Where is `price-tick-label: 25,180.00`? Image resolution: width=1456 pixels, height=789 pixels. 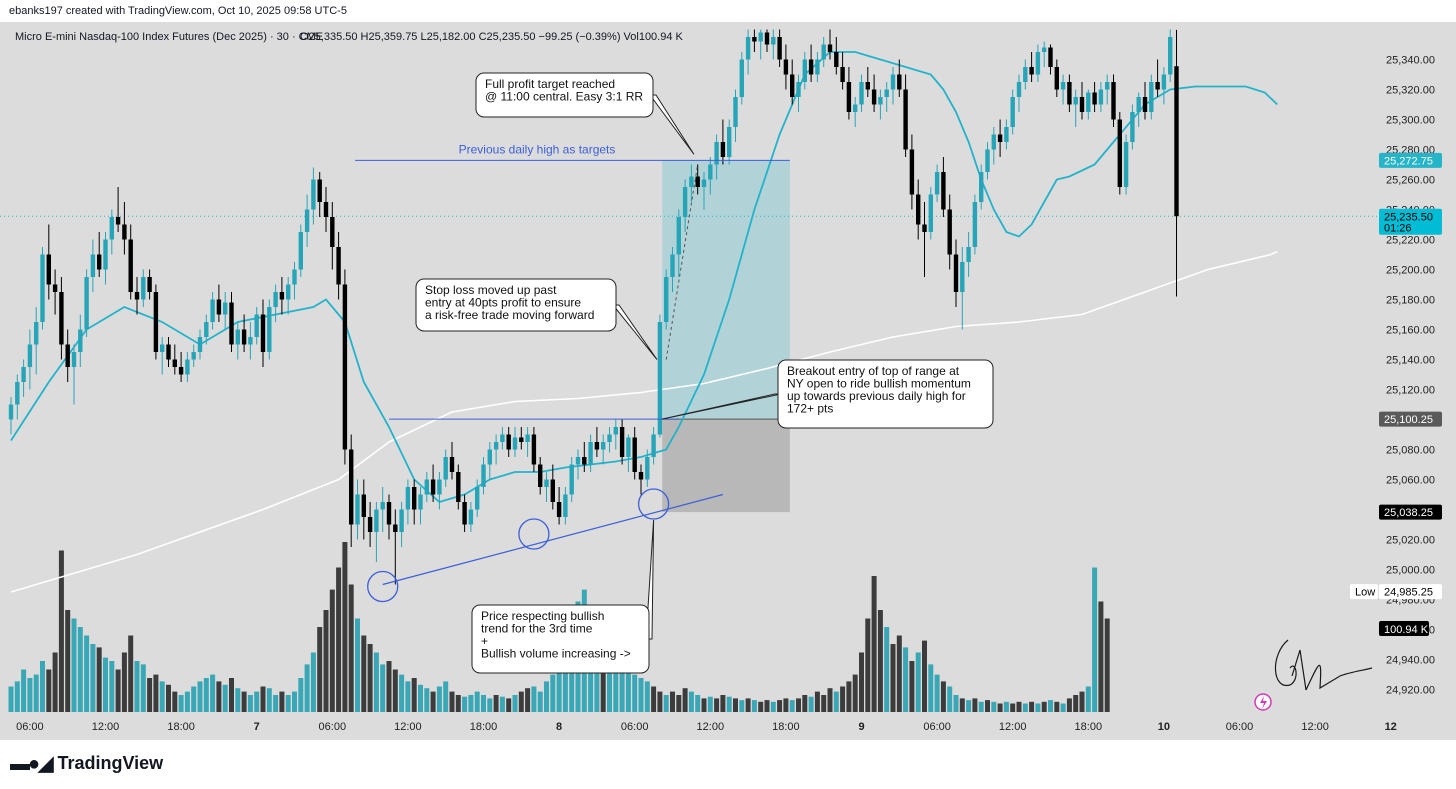
price-tick-label: 25,180.00 is located at coordinates (1410, 301).